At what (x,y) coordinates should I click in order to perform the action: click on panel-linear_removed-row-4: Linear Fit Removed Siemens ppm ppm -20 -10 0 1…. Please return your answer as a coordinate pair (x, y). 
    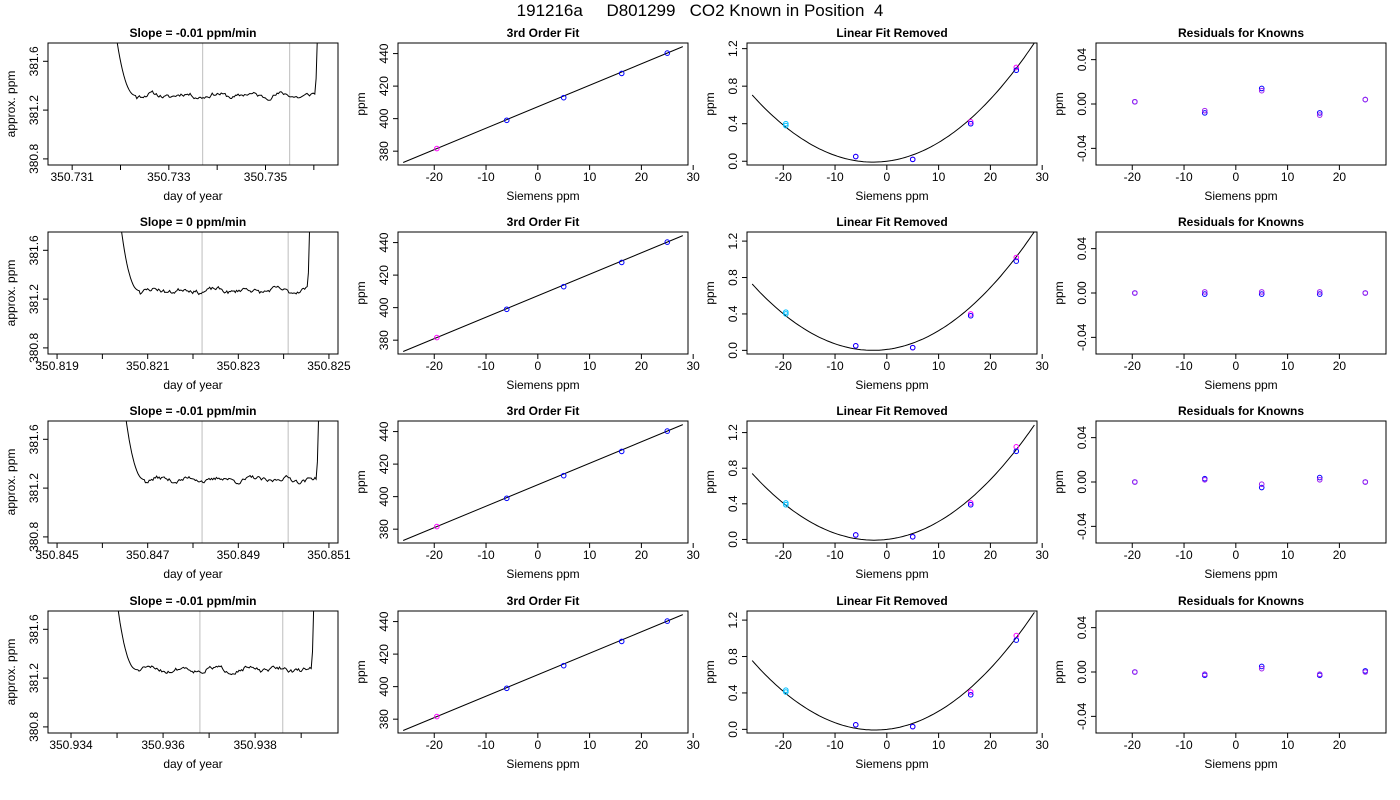
    Looking at the image, I should click on (876, 682).